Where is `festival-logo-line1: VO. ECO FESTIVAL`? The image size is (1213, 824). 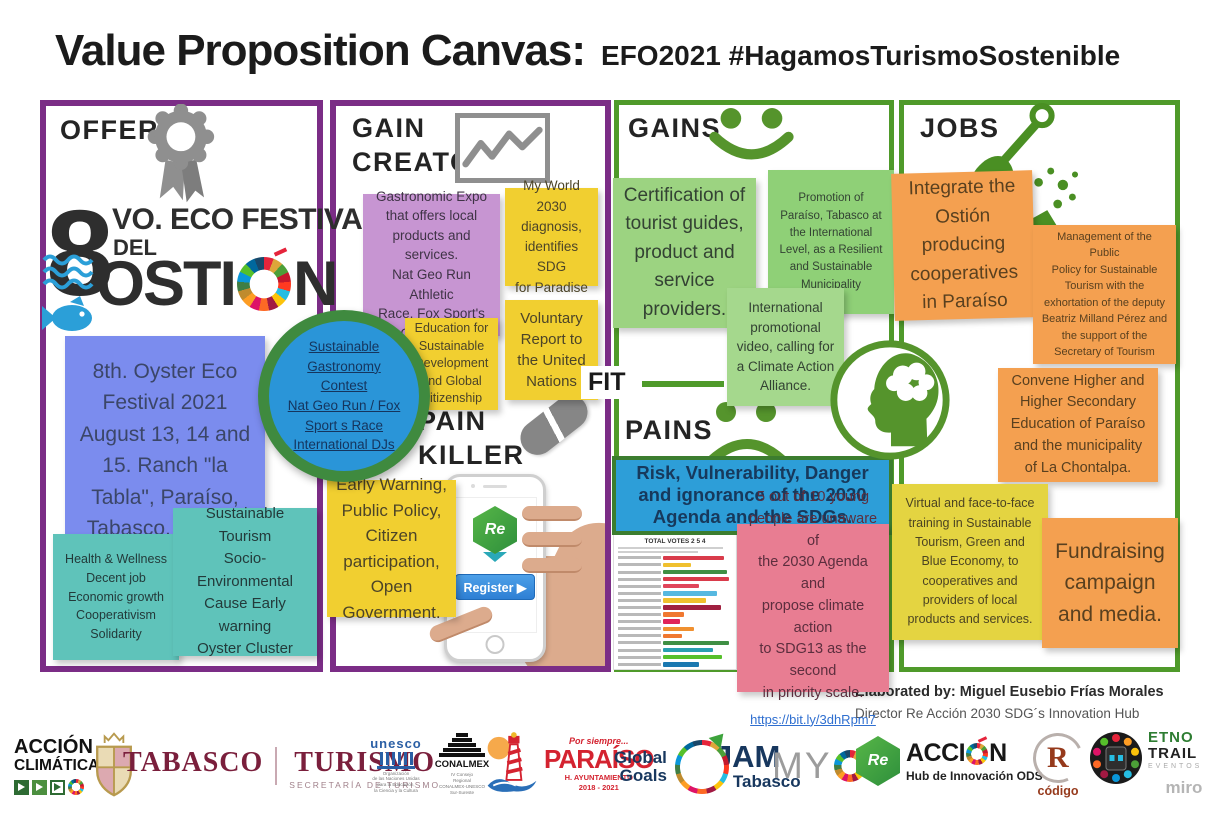 festival-logo-line1: VO. ECO FESTIVAL is located at coordinates (246, 219).